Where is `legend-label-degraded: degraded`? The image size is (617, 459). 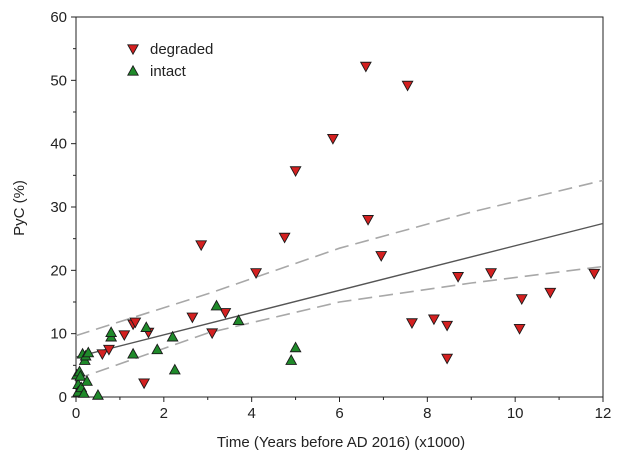
legend-label-degraded: degraded is located at coordinates (181, 49).